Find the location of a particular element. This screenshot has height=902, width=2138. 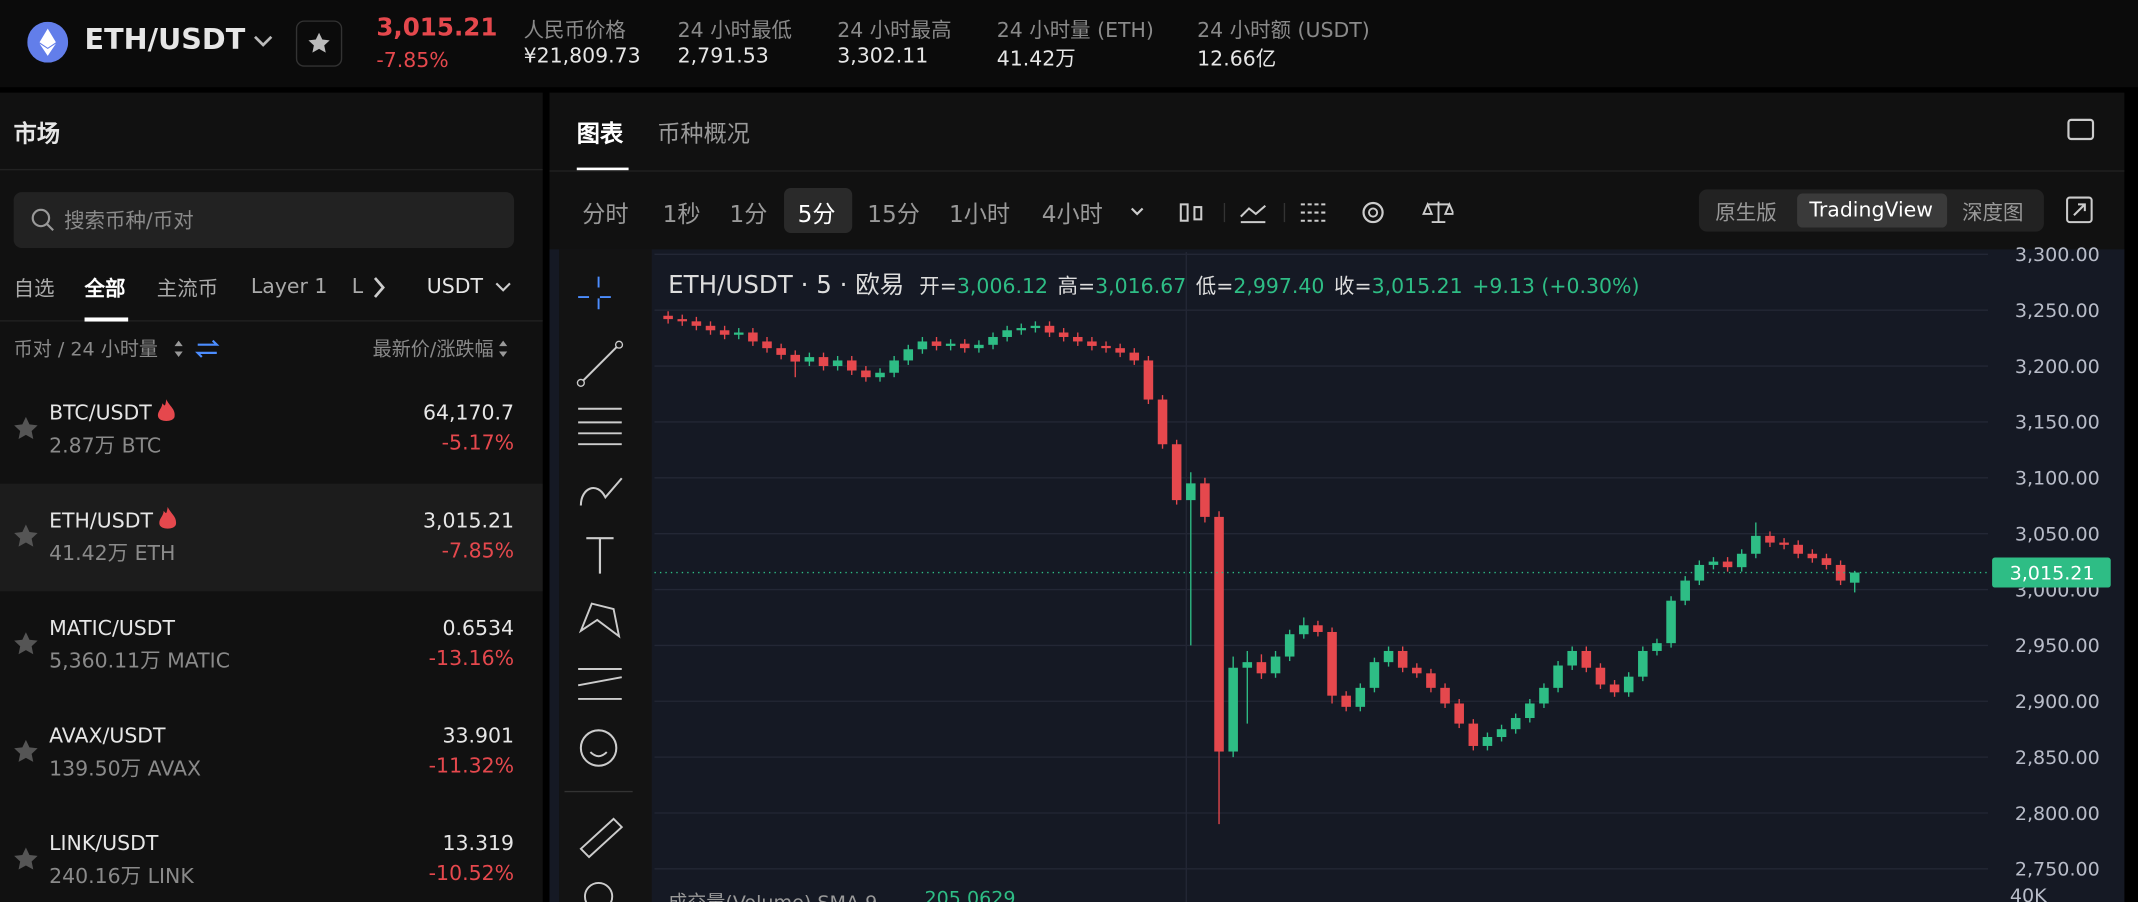

pair-title: ETH/USDT is located at coordinates (165, 39).